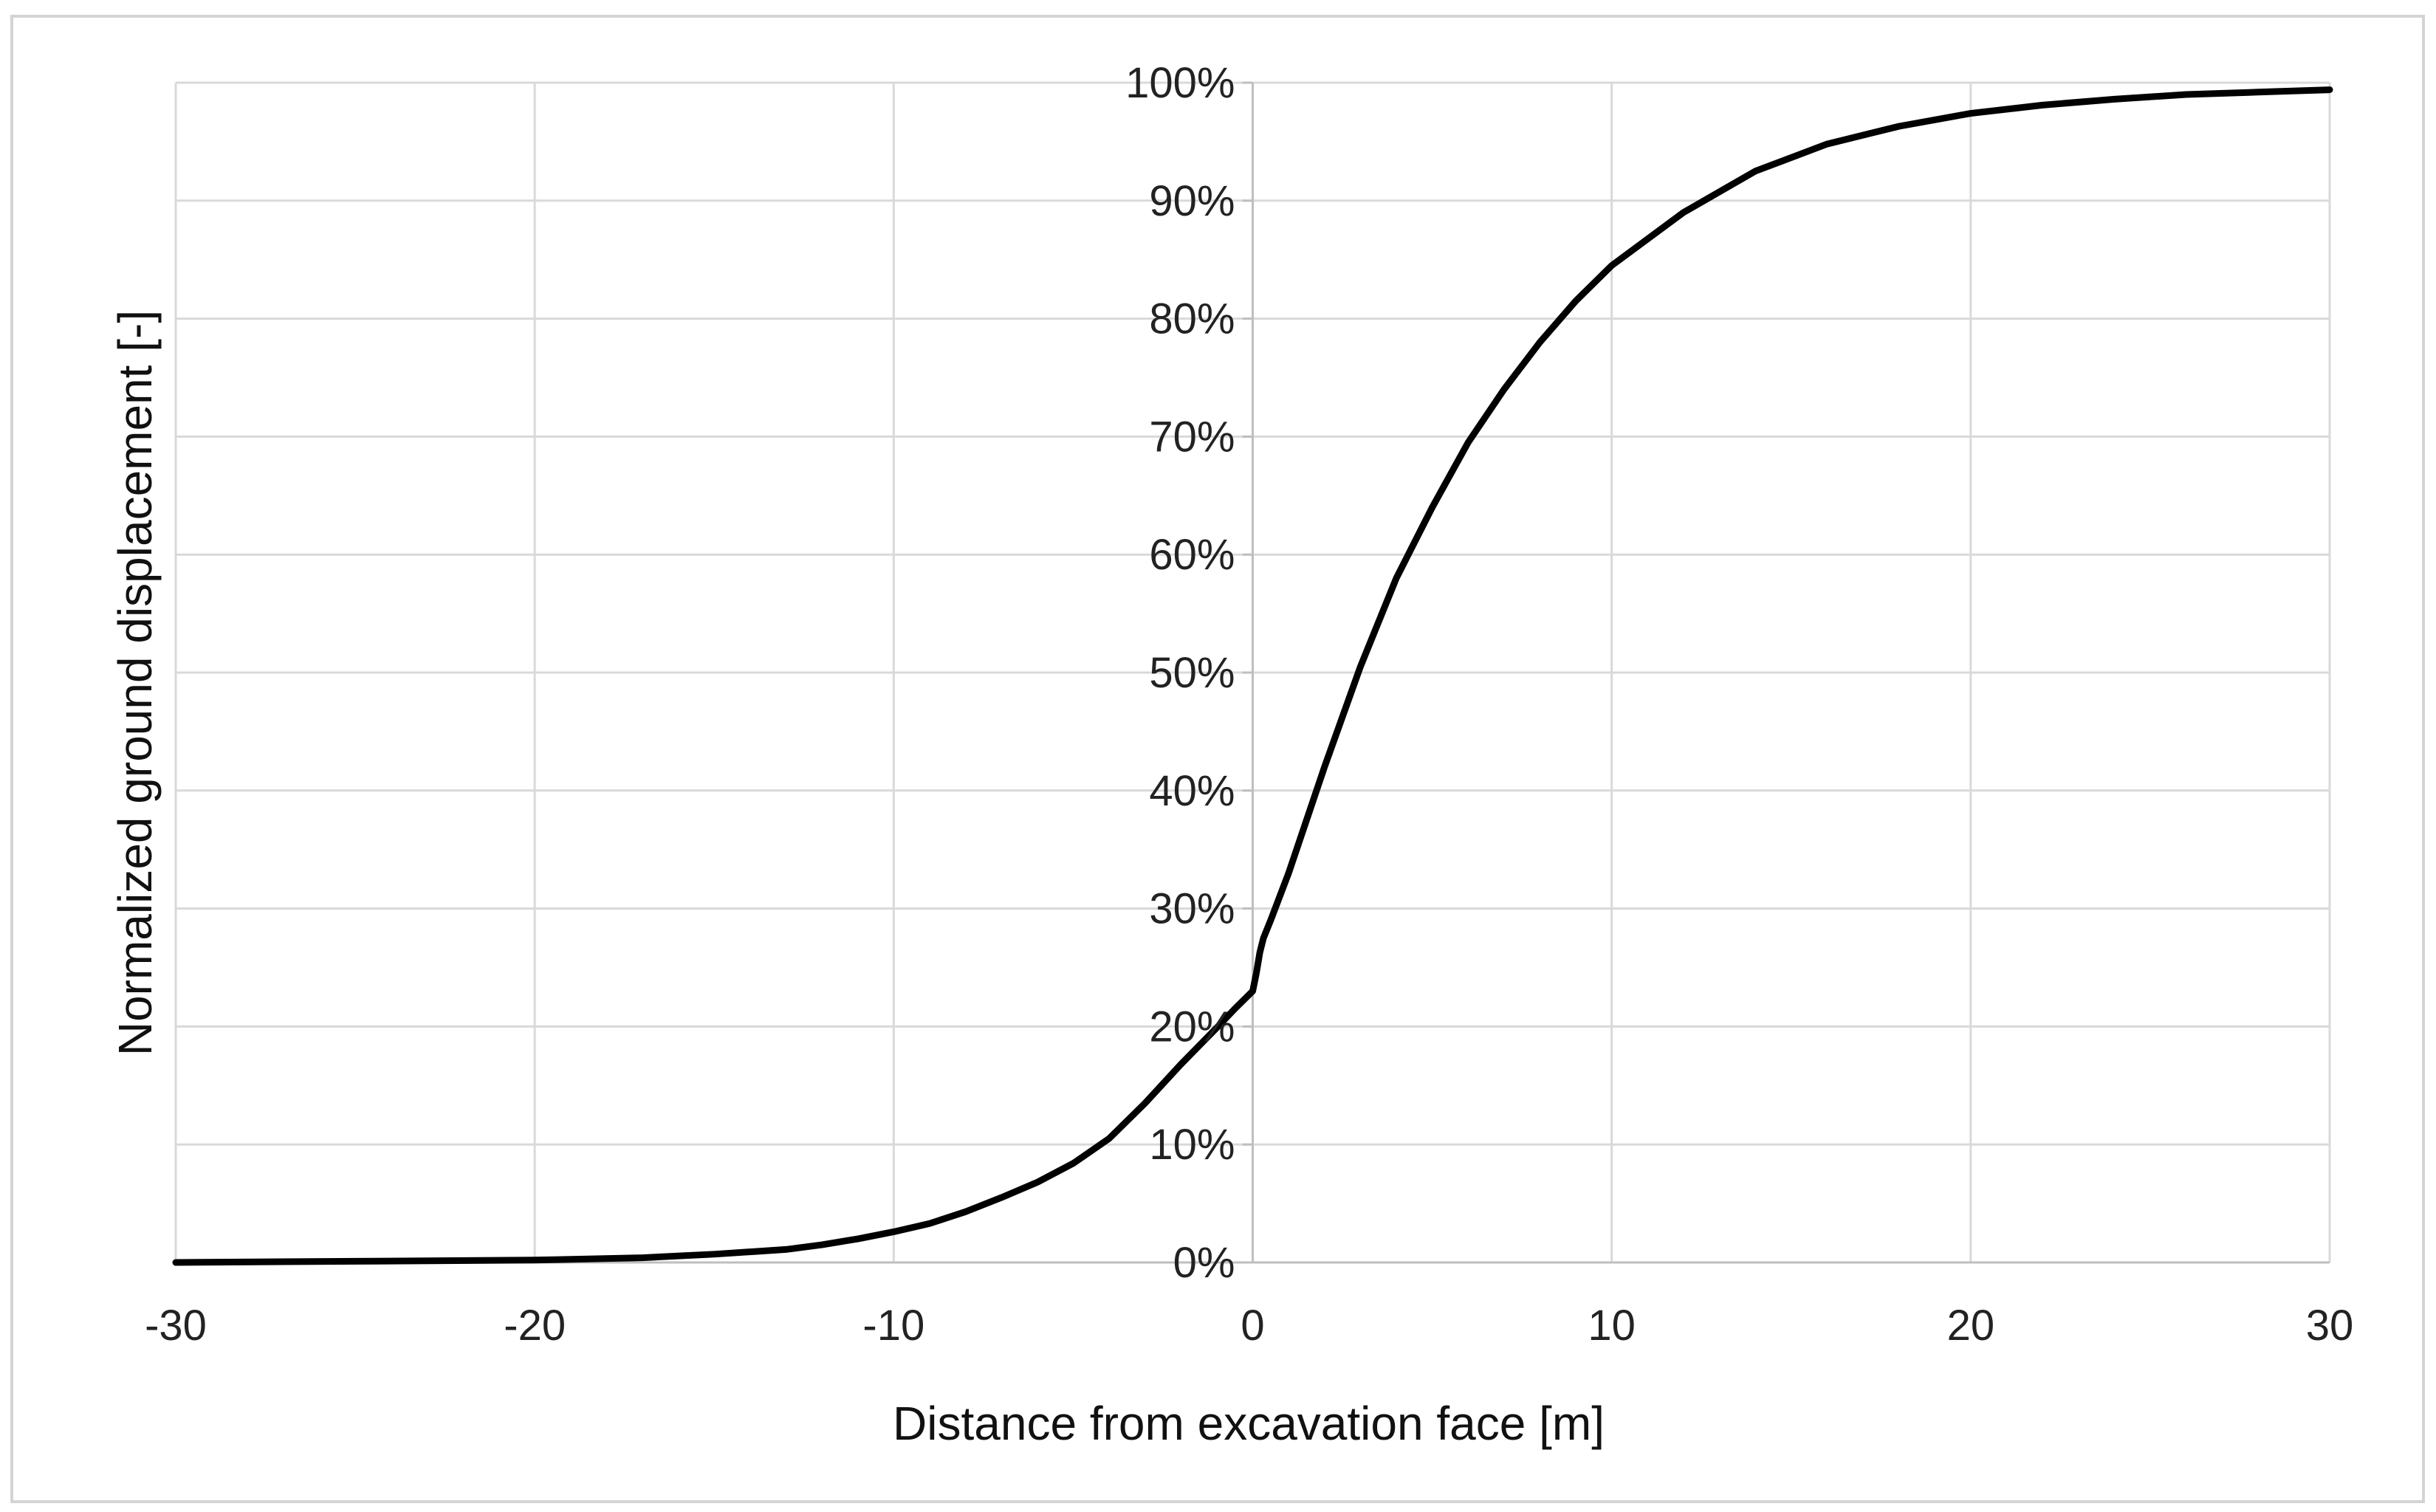 Image resolution: width=2436 pixels, height=1512 pixels. What do you see at coordinates (1249, 1423) in the screenshot?
I see `x-axis-title: Distance from excavation face [m]` at bounding box center [1249, 1423].